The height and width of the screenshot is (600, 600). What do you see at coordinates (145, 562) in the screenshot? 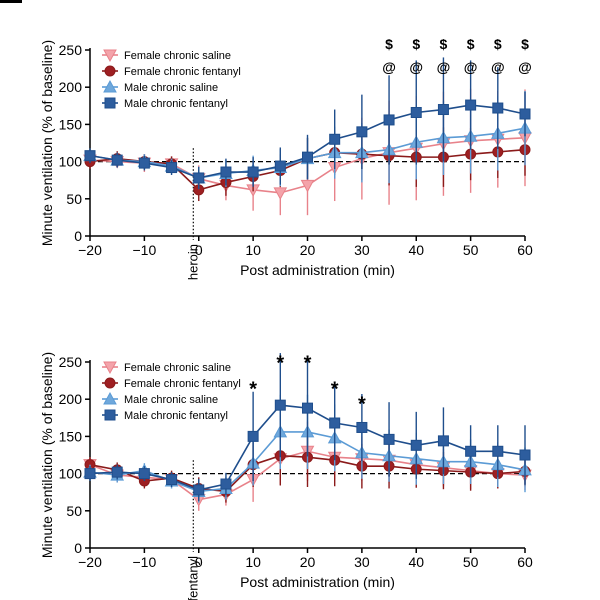
I see `x-tick-label: −10` at bounding box center [145, 562].